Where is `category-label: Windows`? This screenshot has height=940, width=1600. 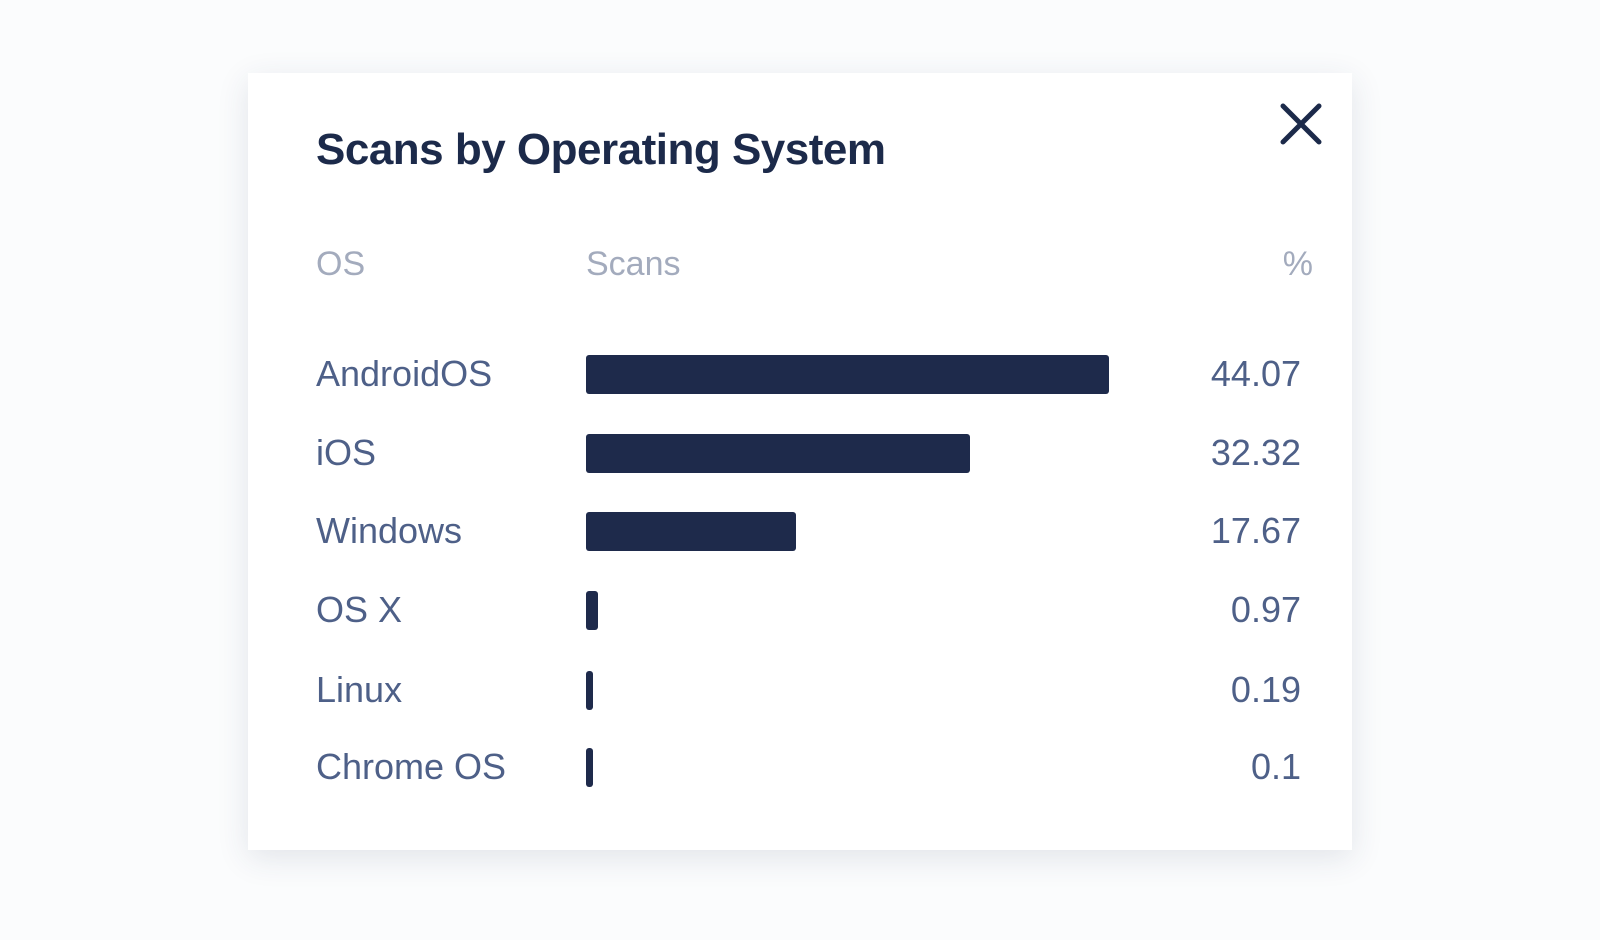
category-label: Windows is located at coordinates (389, 530).